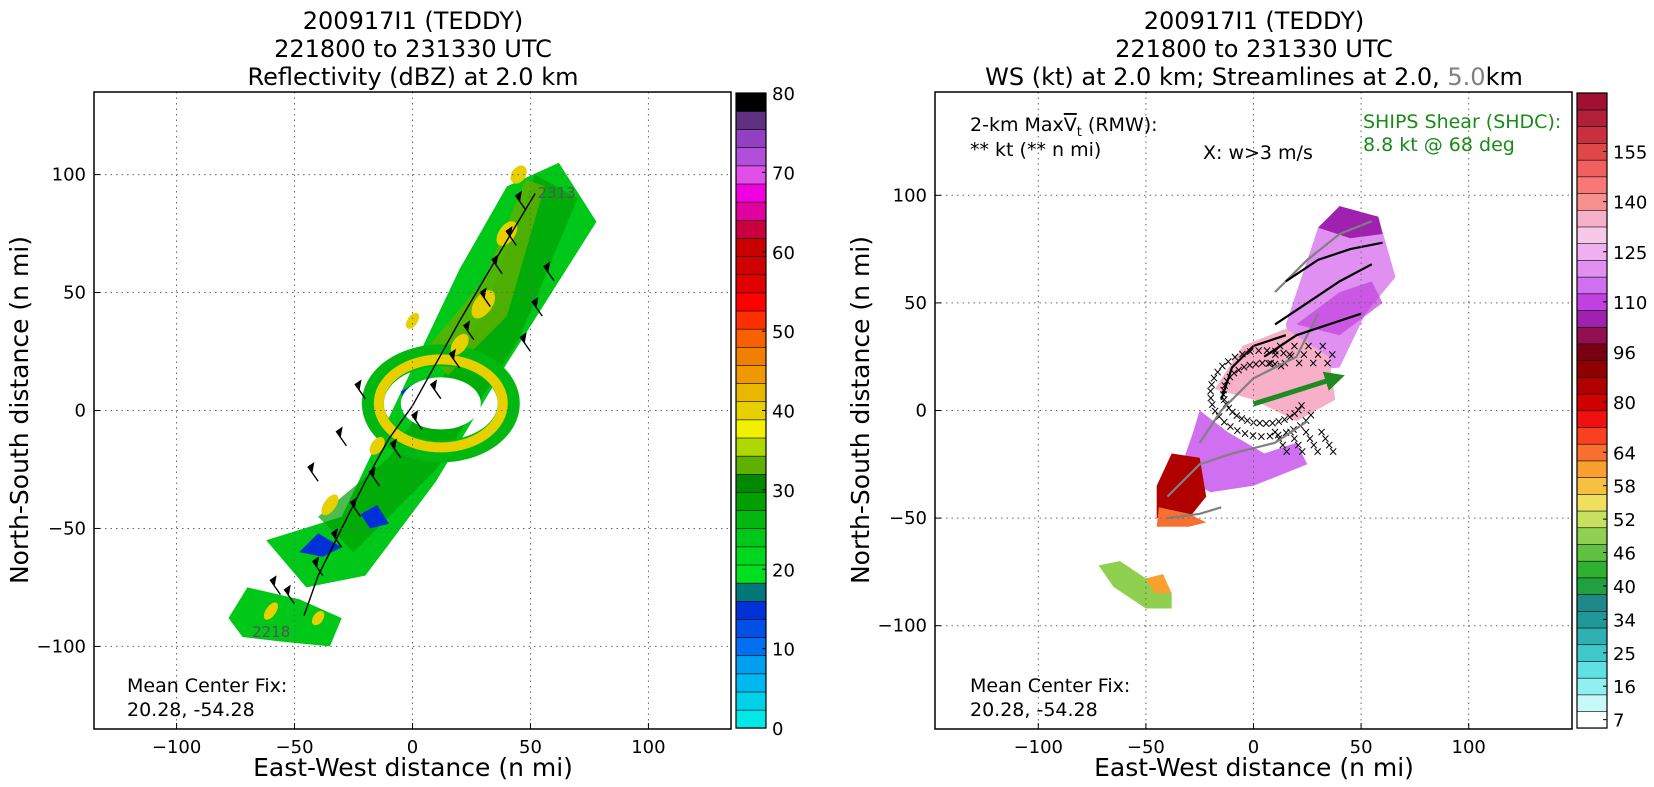 This screenshot has height=787, width=1654. Describe the element at coordinates (1624, 453) in the screenshot. I see `right-colorbar-label: 64` at that location.